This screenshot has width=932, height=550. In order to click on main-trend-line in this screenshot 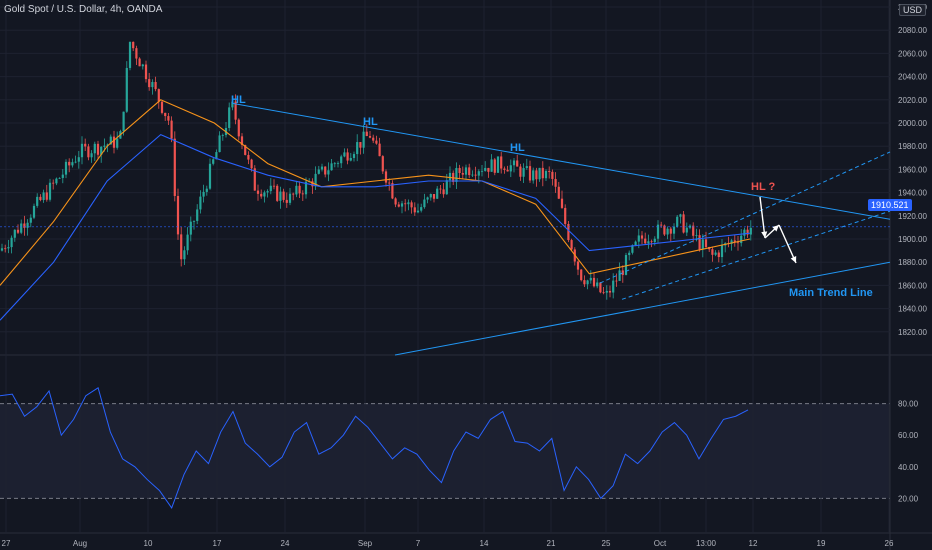, I will do `click(642, 308)`.